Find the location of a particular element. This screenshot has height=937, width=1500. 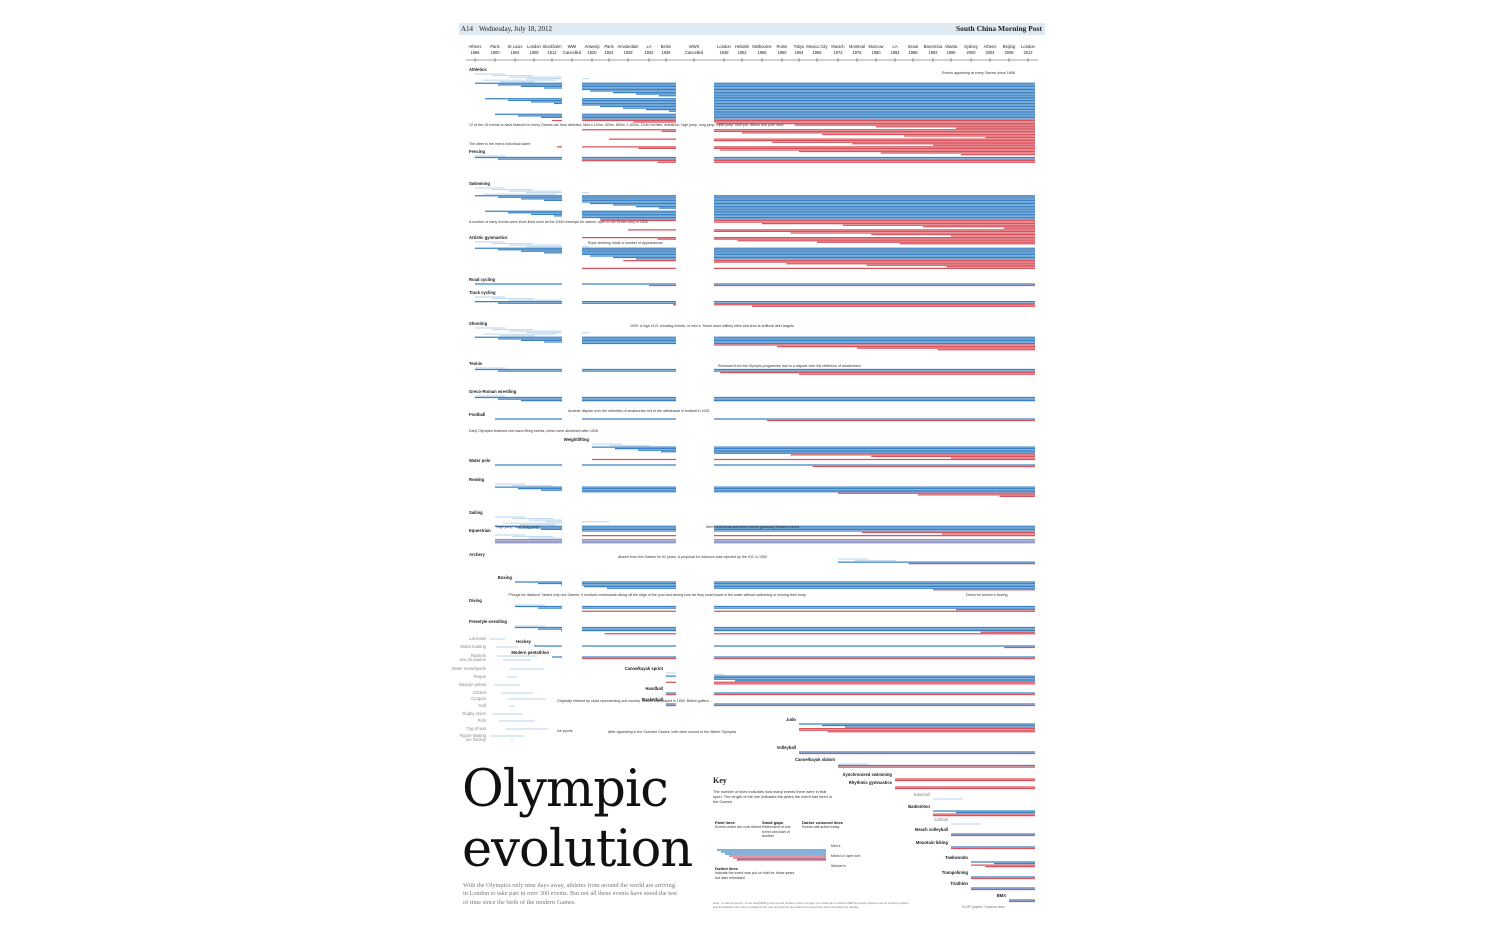

games-city-label: Paris is located at coordinates (494, 46).